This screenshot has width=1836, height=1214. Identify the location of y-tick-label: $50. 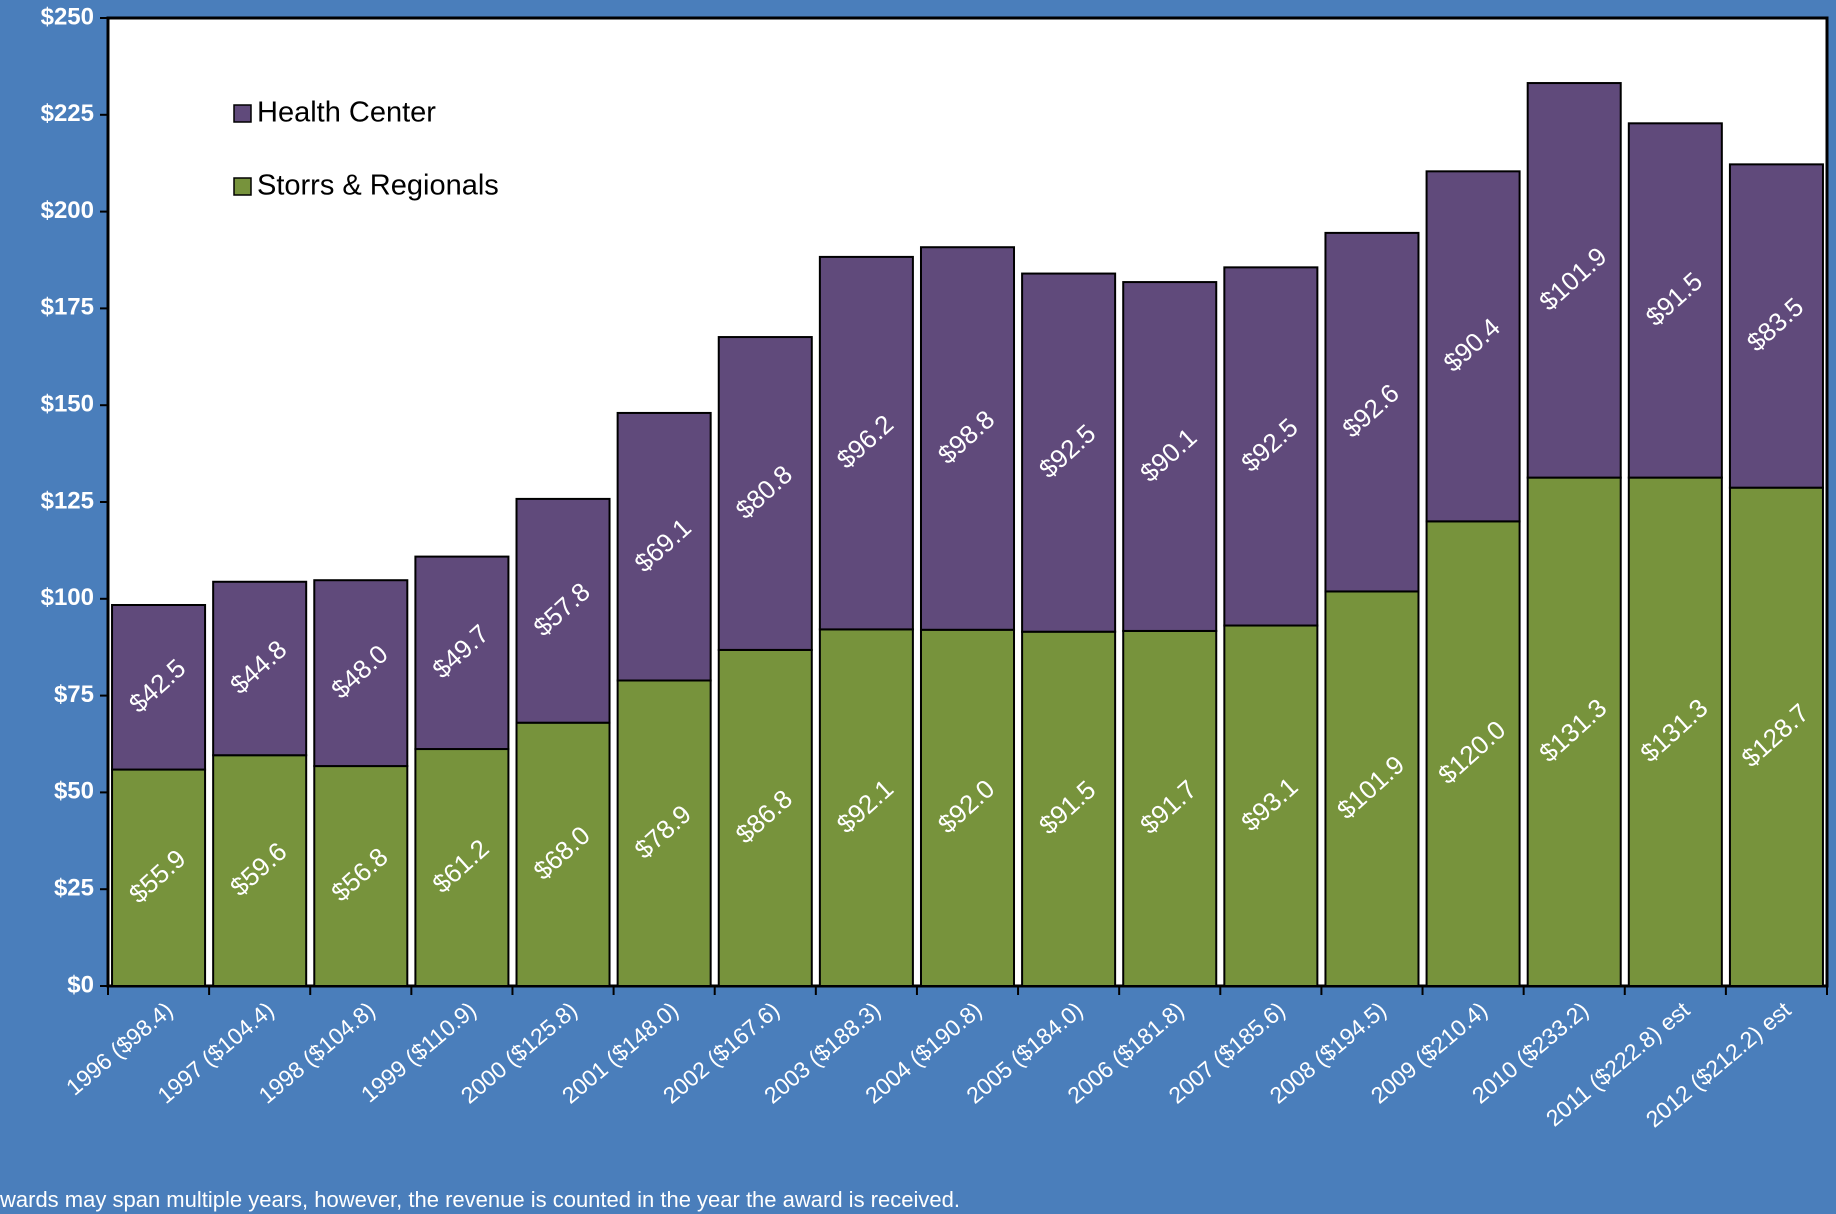
(74, 791).